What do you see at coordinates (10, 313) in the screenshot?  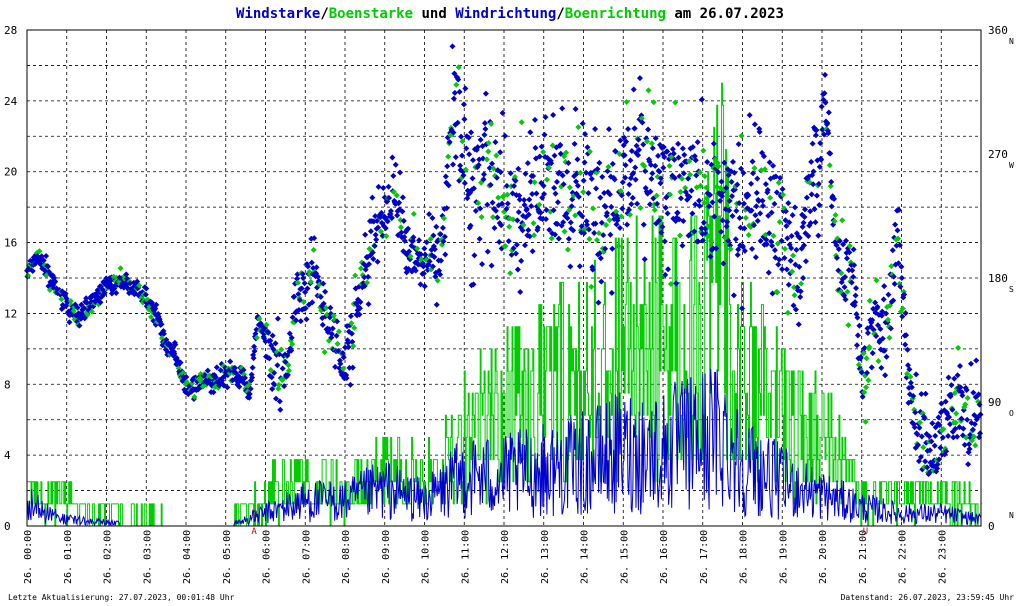 I see `left-tick-label: 12` at bounding box center [10, 313].